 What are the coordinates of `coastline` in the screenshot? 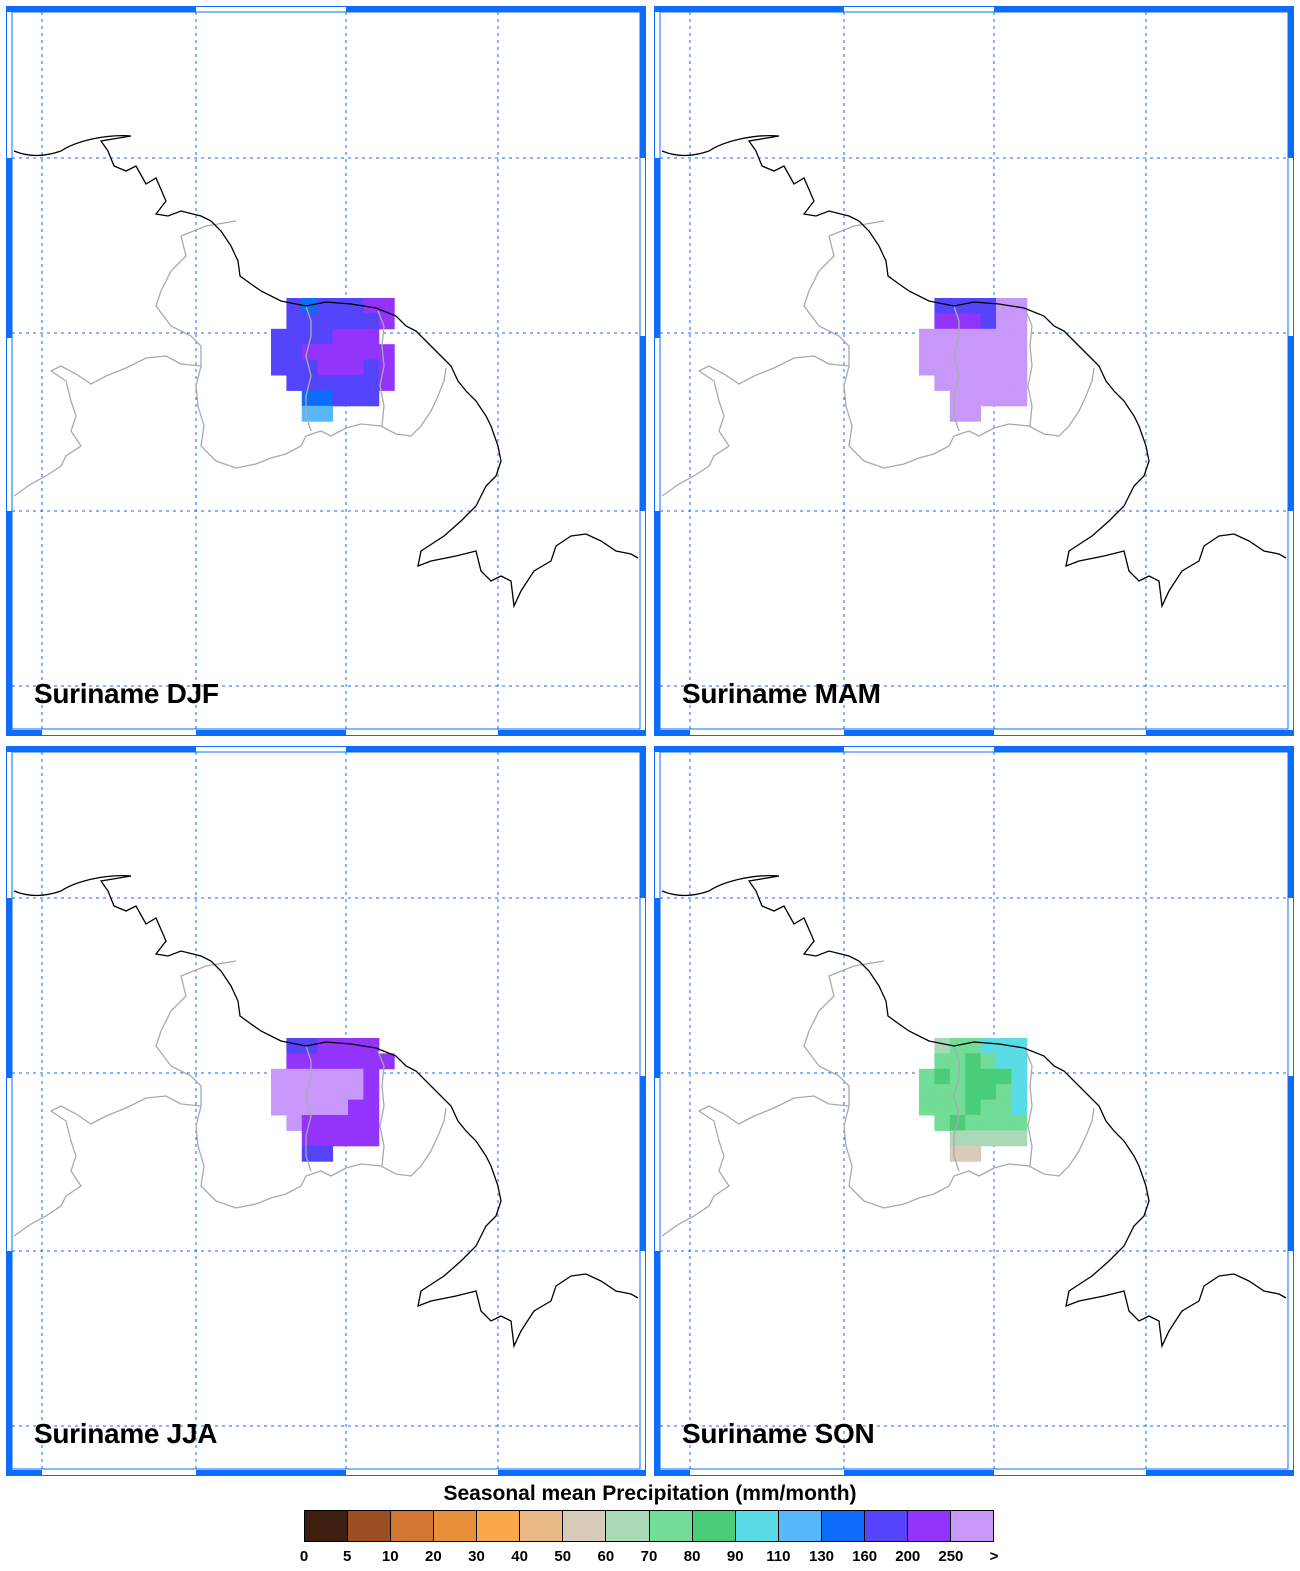 It's located at (326, 1112).